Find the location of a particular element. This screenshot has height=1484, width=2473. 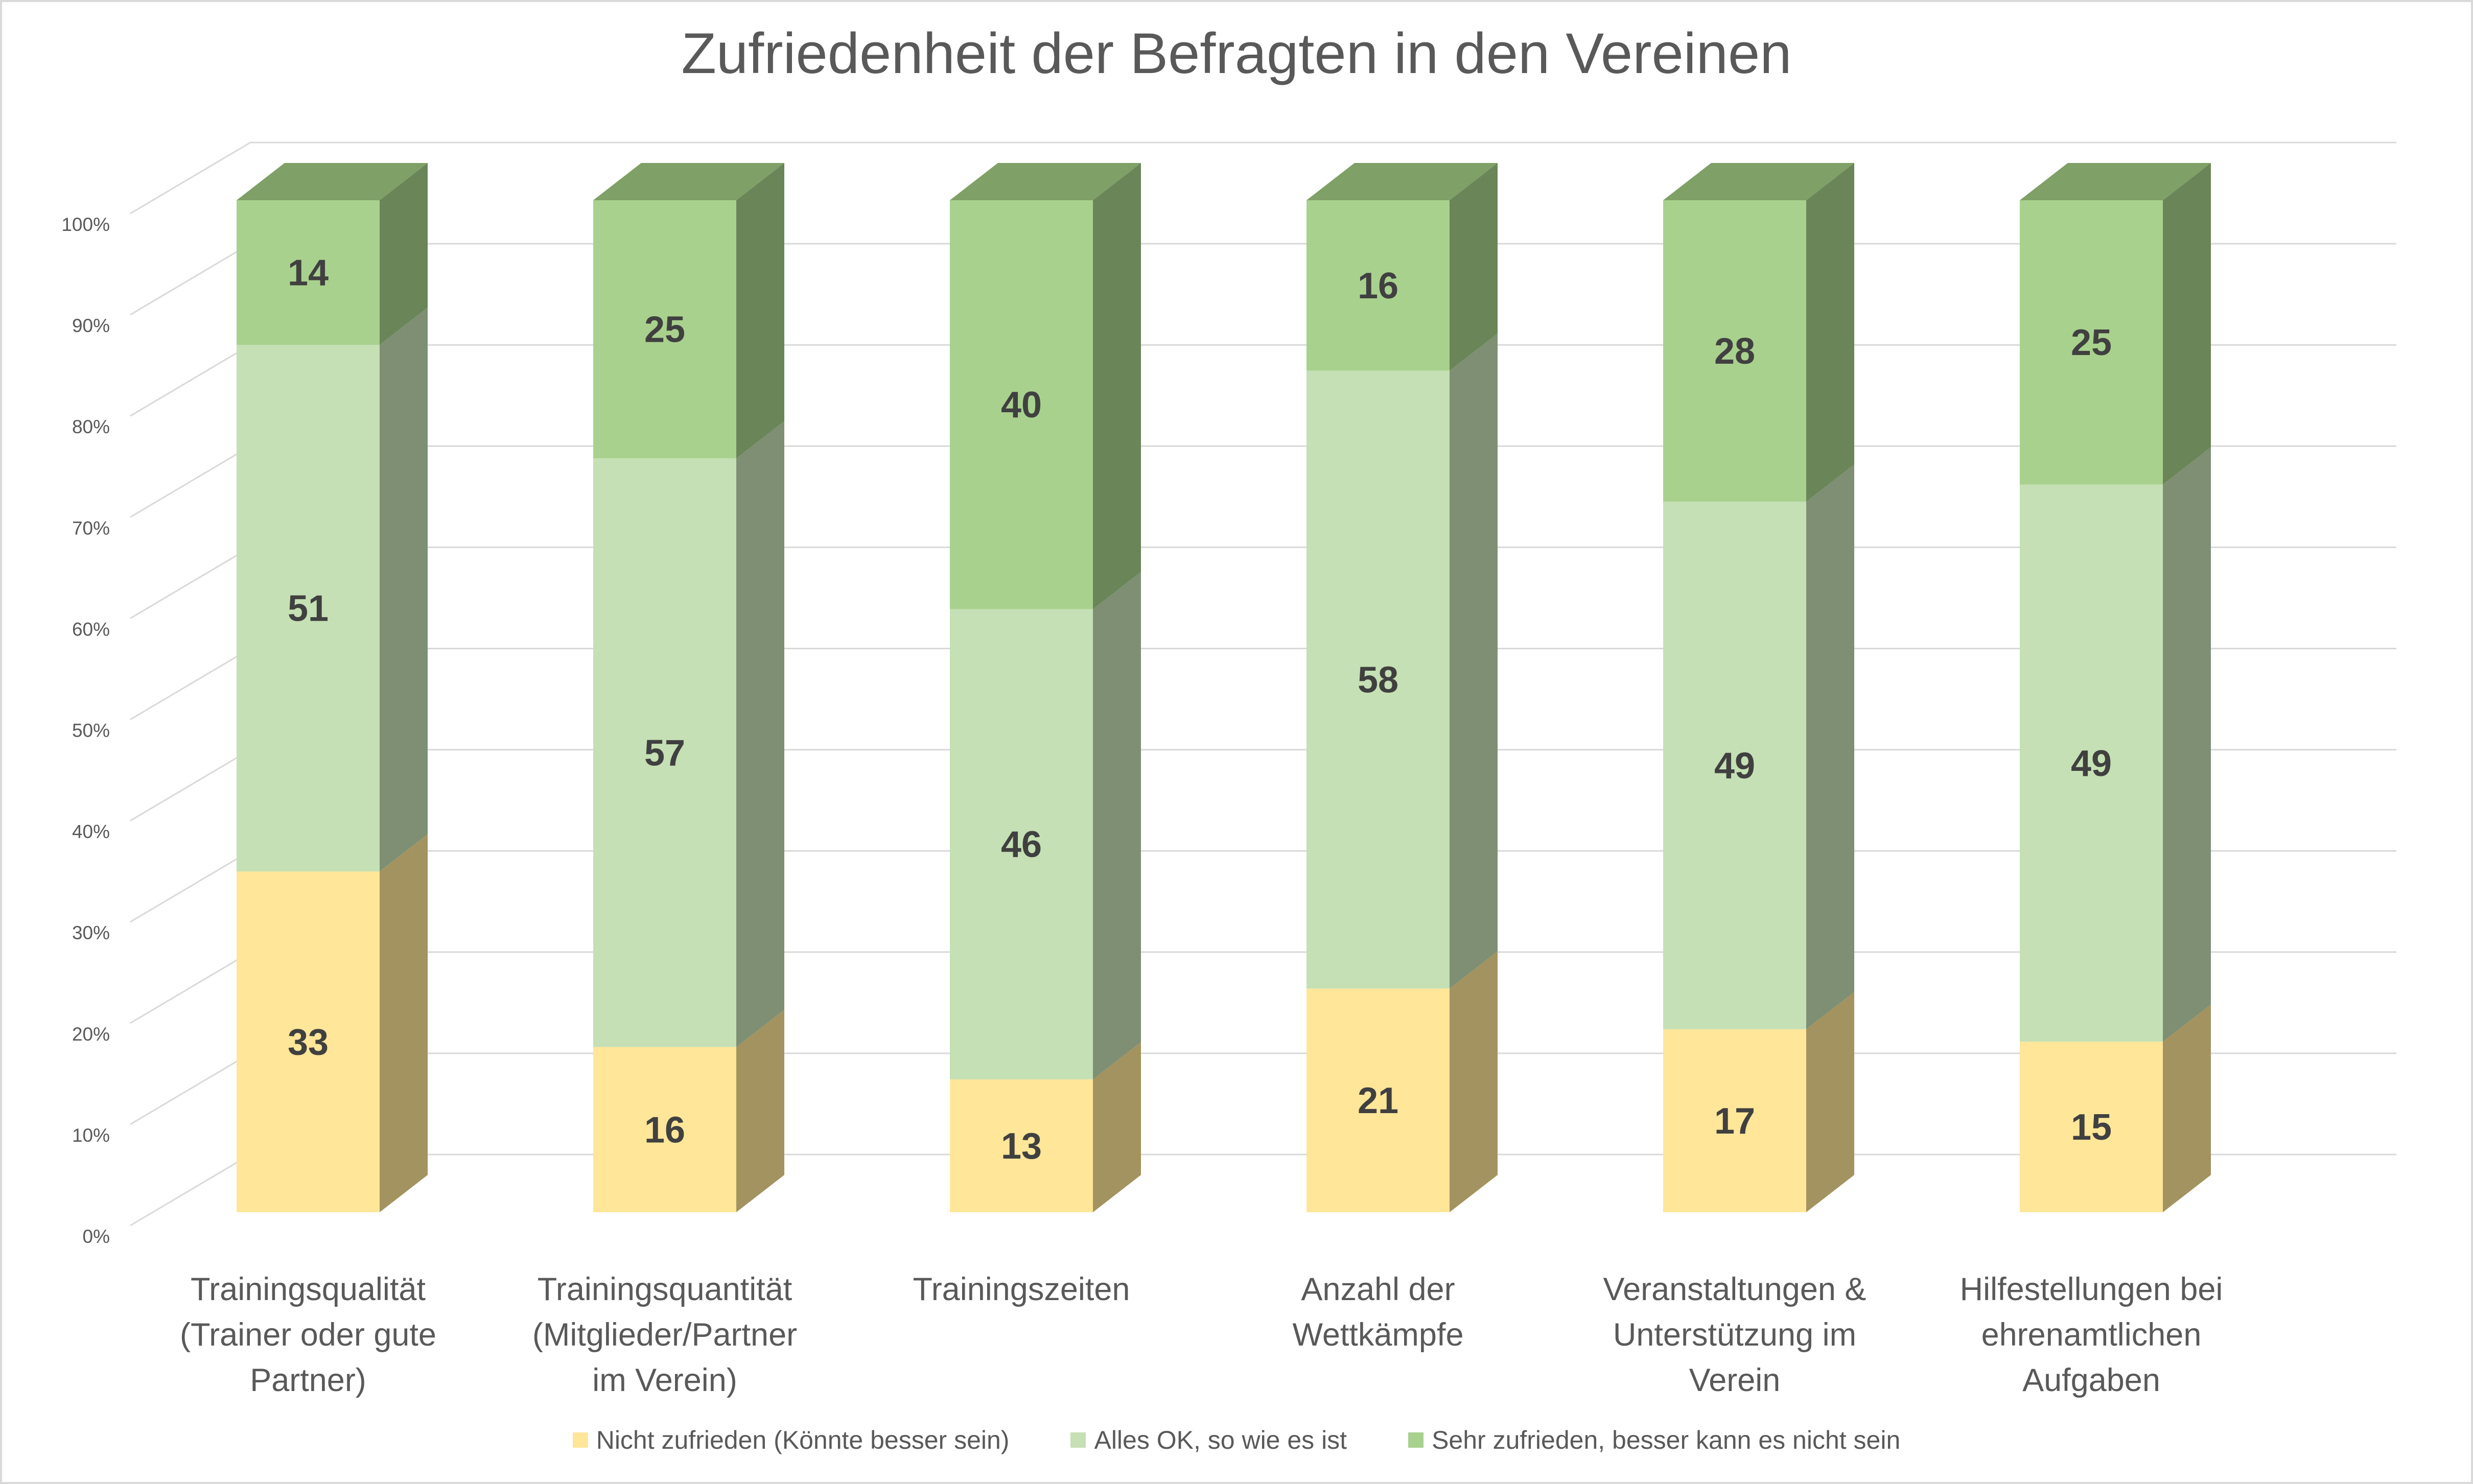

data-label: 40 is located at coordinates (1021, 405).